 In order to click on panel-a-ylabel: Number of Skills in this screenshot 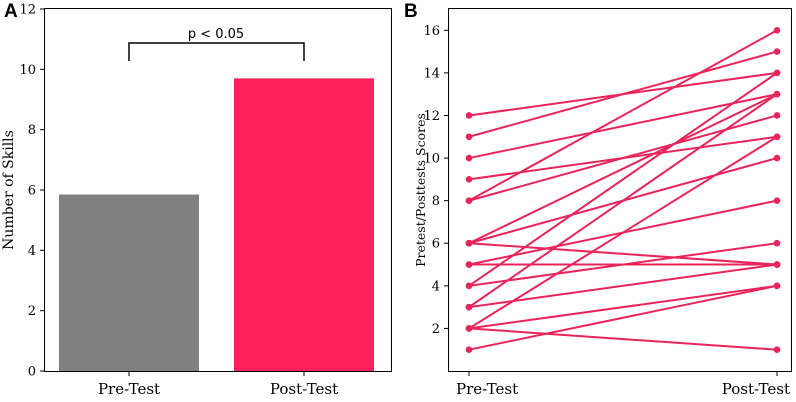, I will do `click(9, 190)`.